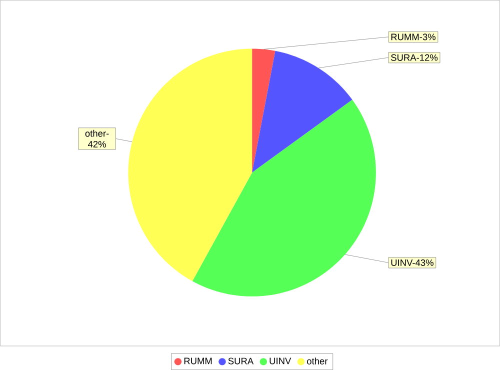 The height and width of the screenshot is (370, 500). I want to click on data-label: UINV-43%, so click(412, 262).